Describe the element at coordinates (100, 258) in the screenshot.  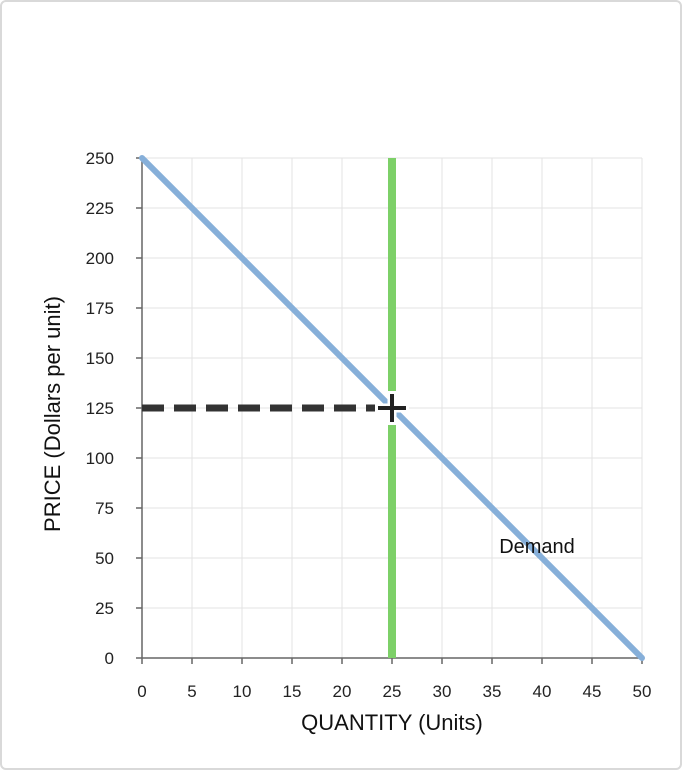
I see `y-tick-label: 200` at that location.